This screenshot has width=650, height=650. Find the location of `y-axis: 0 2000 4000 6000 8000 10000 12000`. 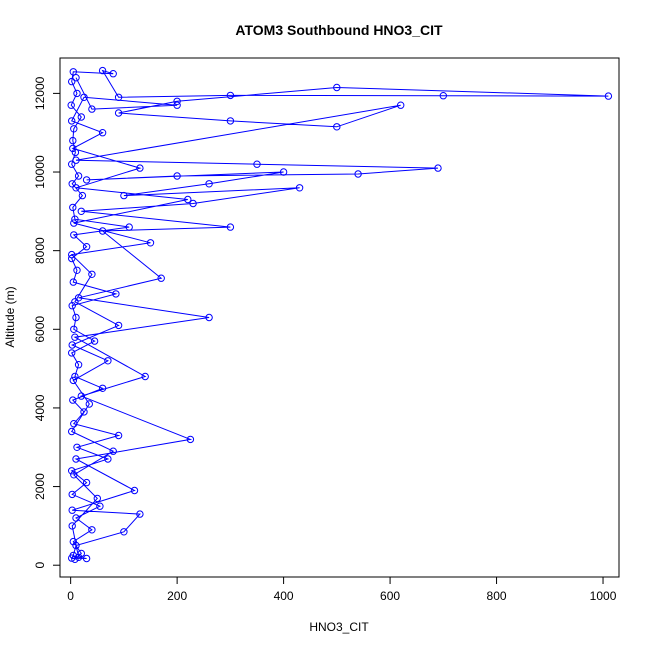

y-axis: 0 2000 4000 6000 8000 10000 12000 is located at coordinates (47, 322).